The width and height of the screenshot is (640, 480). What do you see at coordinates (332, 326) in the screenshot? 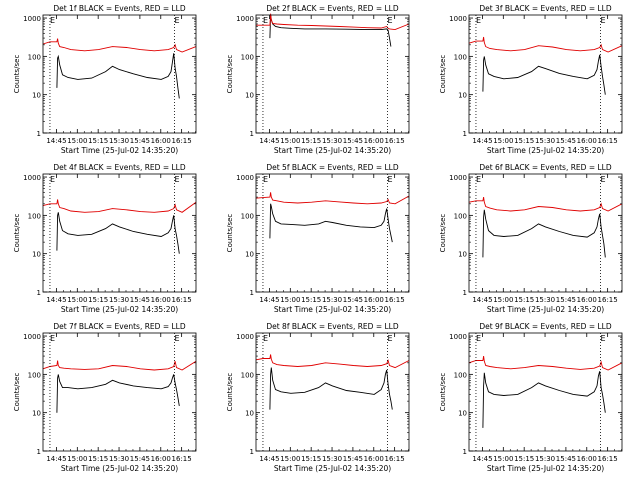
I see `panel-title: Det 8f BLACK = Events, RED = LLD` at bounding box center [332, 326].